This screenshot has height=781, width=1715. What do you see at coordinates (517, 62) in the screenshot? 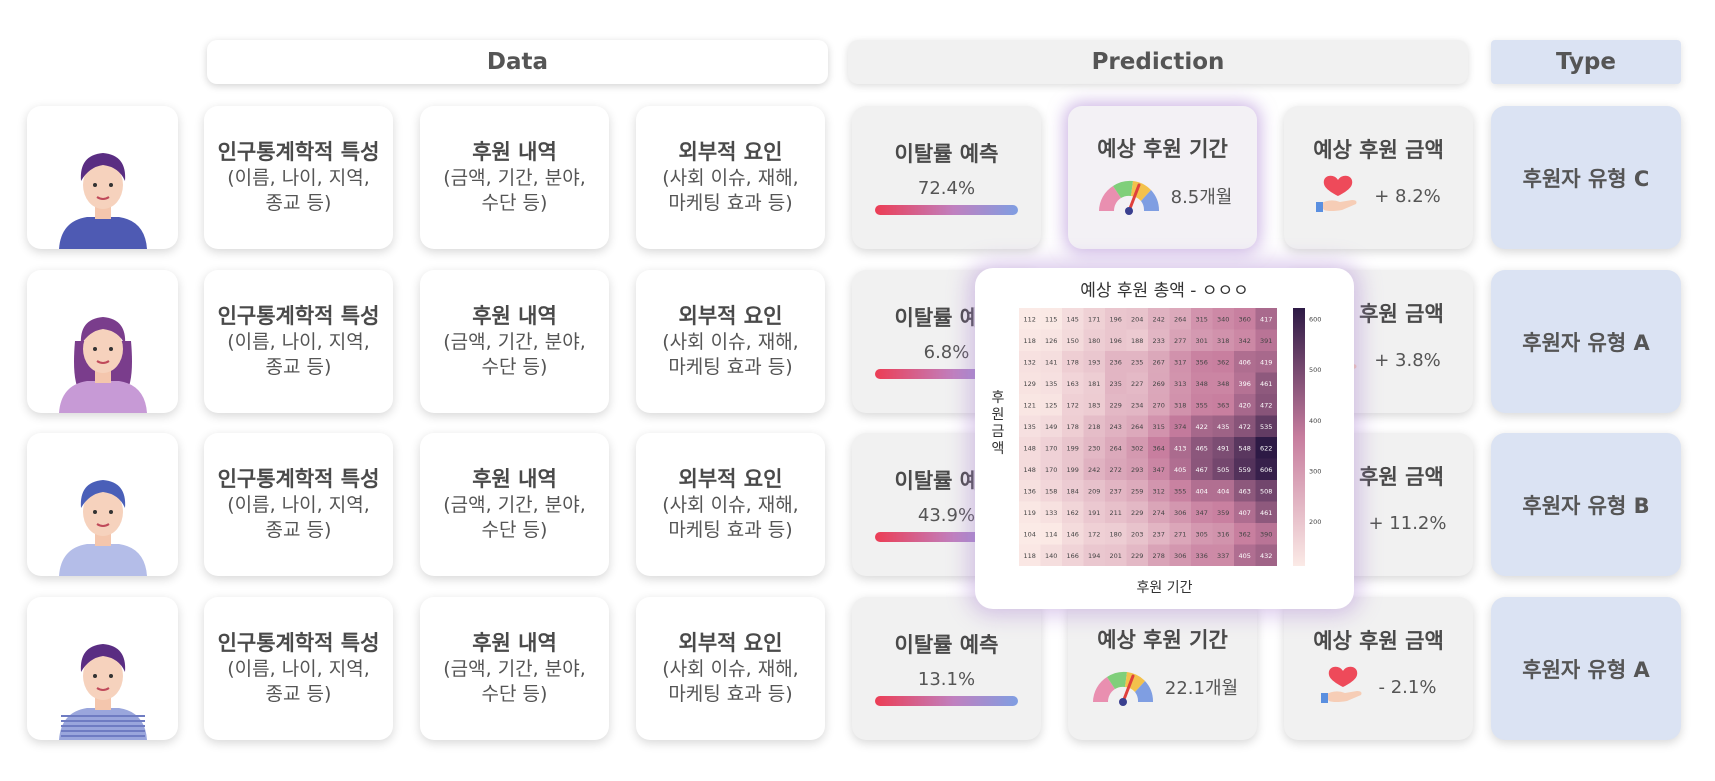
I see `header-data-label: Data` at bounding box center [517, 62].